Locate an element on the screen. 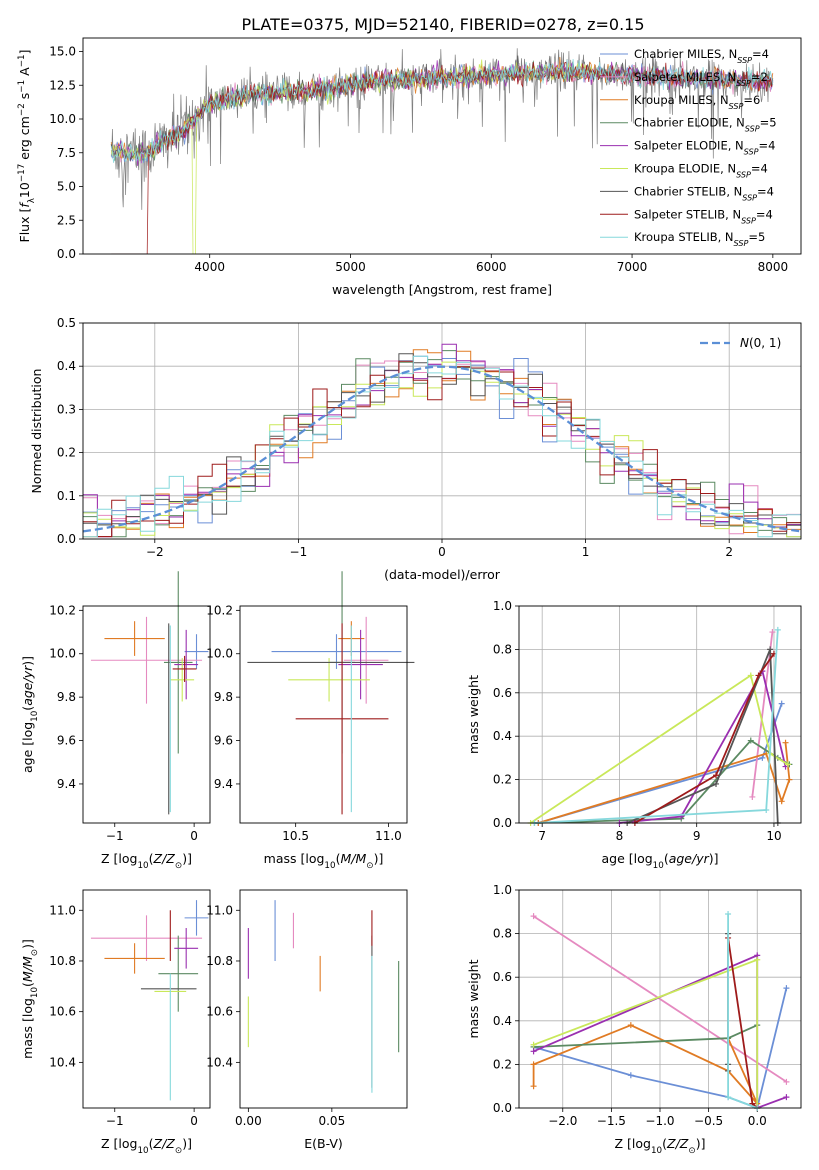 The width and height of the screenshot is (819, 1170). y-tick-label: 10.6 is located at coordinates (219, 1012).